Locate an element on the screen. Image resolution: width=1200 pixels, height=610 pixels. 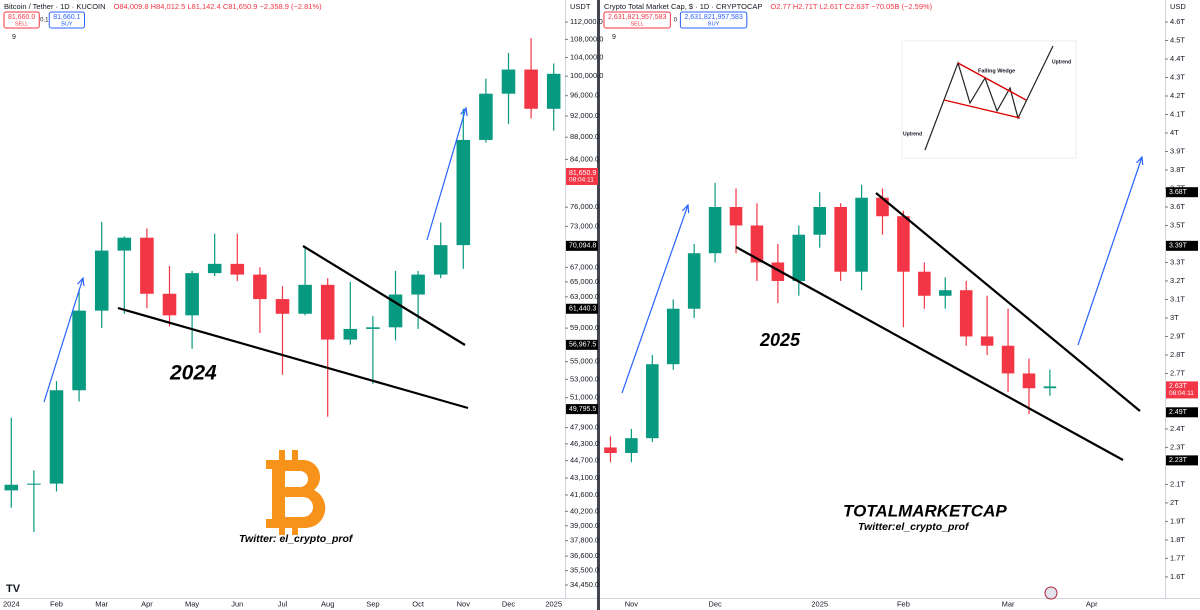
price-tag-countdown: 08:04:11 is located at coordinates (581, 180).